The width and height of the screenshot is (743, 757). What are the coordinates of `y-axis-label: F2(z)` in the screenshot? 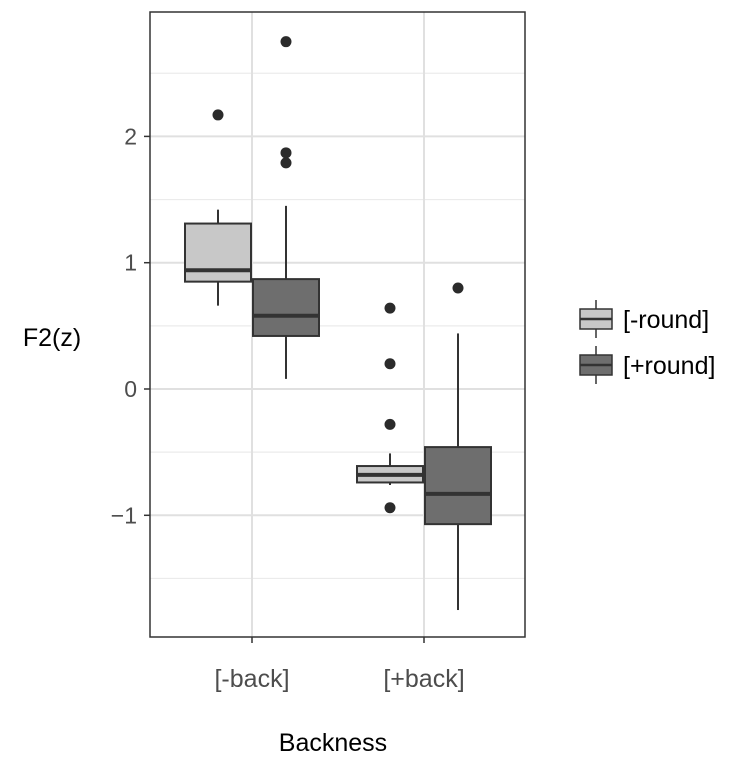 It's located at (52, 338).